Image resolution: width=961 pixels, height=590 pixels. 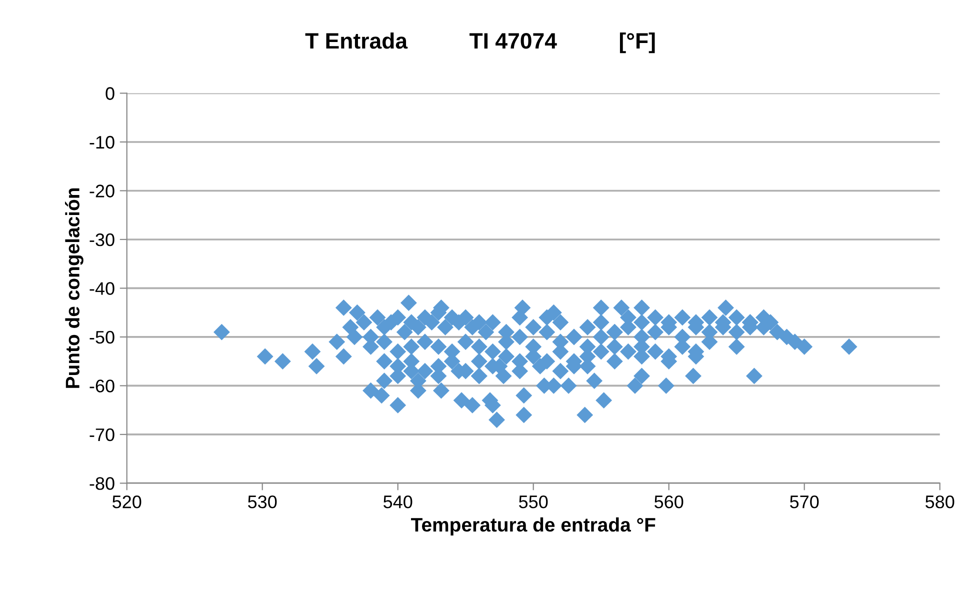 What do you see at coordinates (480, 43) in the screenshot?
I see `chart-title: T Entrada TI 47074 [°F]` at bounding box center [480, 43].